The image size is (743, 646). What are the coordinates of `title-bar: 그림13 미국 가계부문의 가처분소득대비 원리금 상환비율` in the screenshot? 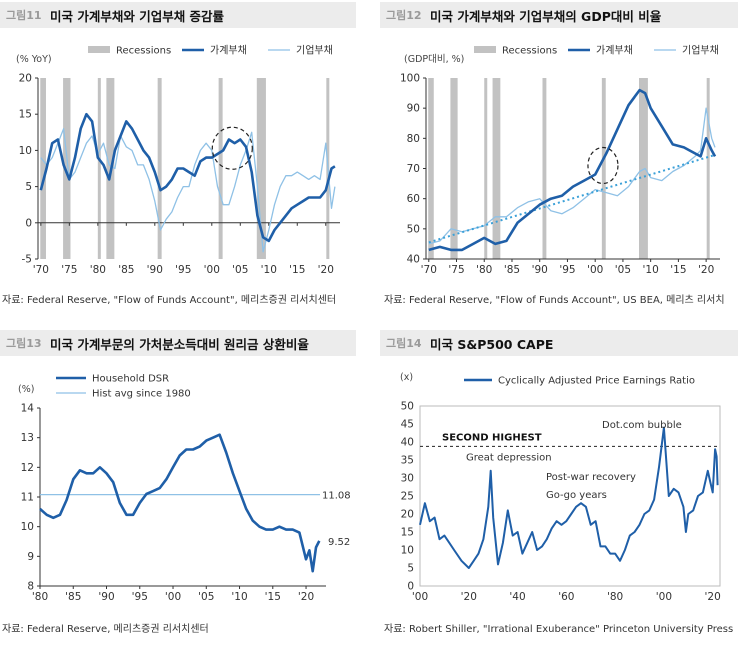 It's located at (178, 343).